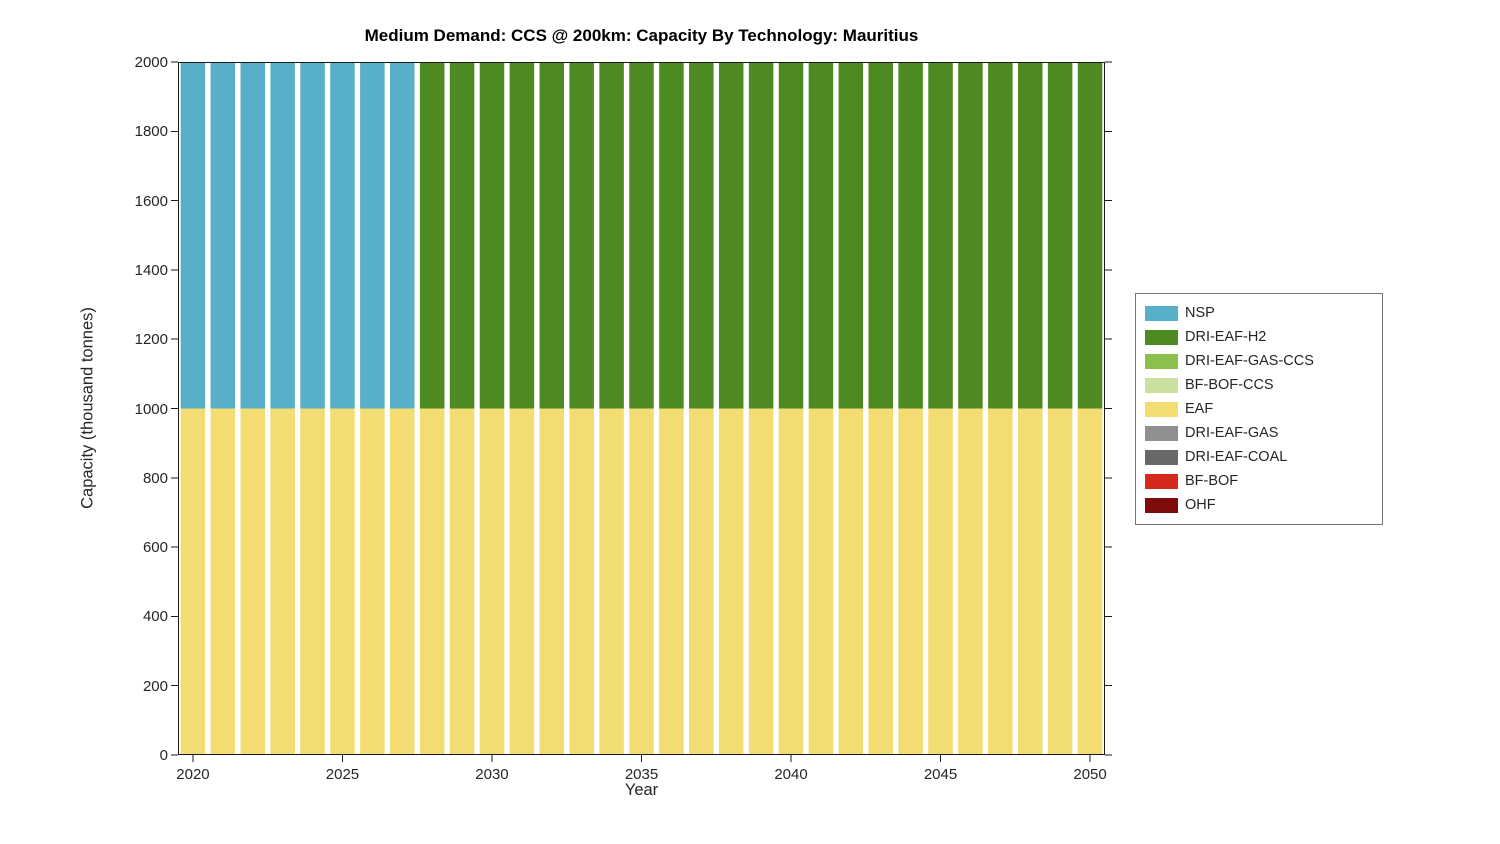  What do you see at coordinates (940, 581) in the screenshot?
I see `bar-segment-eaf-2045` at bounding box center [940, 581].